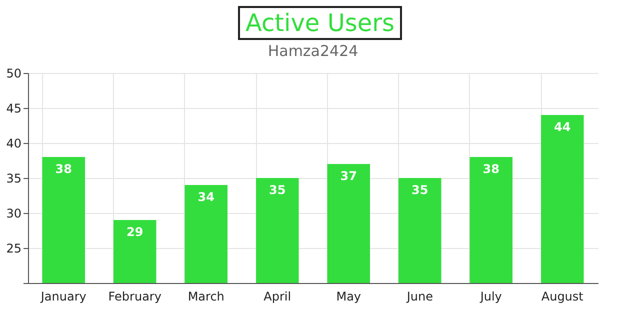 This screenshot has height=331, width=640. Describe the element at coordinates (135, 297) in the screenshot. I see `x-tick-label: February` at that location.